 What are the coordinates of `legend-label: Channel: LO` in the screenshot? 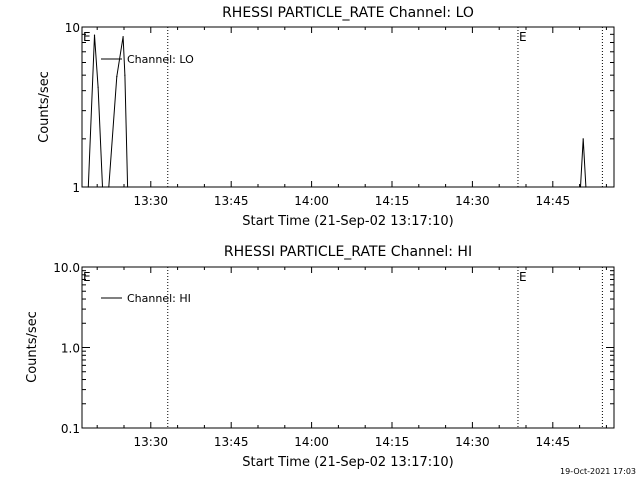 It's located at (160, 59).